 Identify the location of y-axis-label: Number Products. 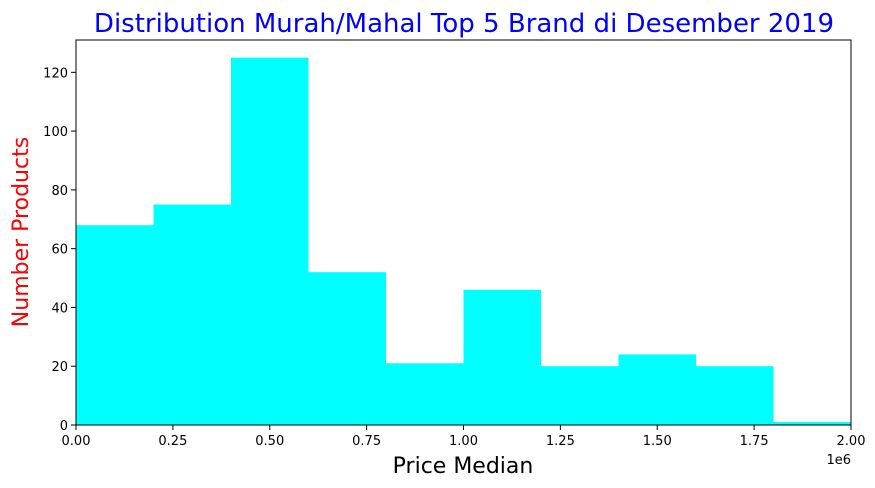
(21, 232).